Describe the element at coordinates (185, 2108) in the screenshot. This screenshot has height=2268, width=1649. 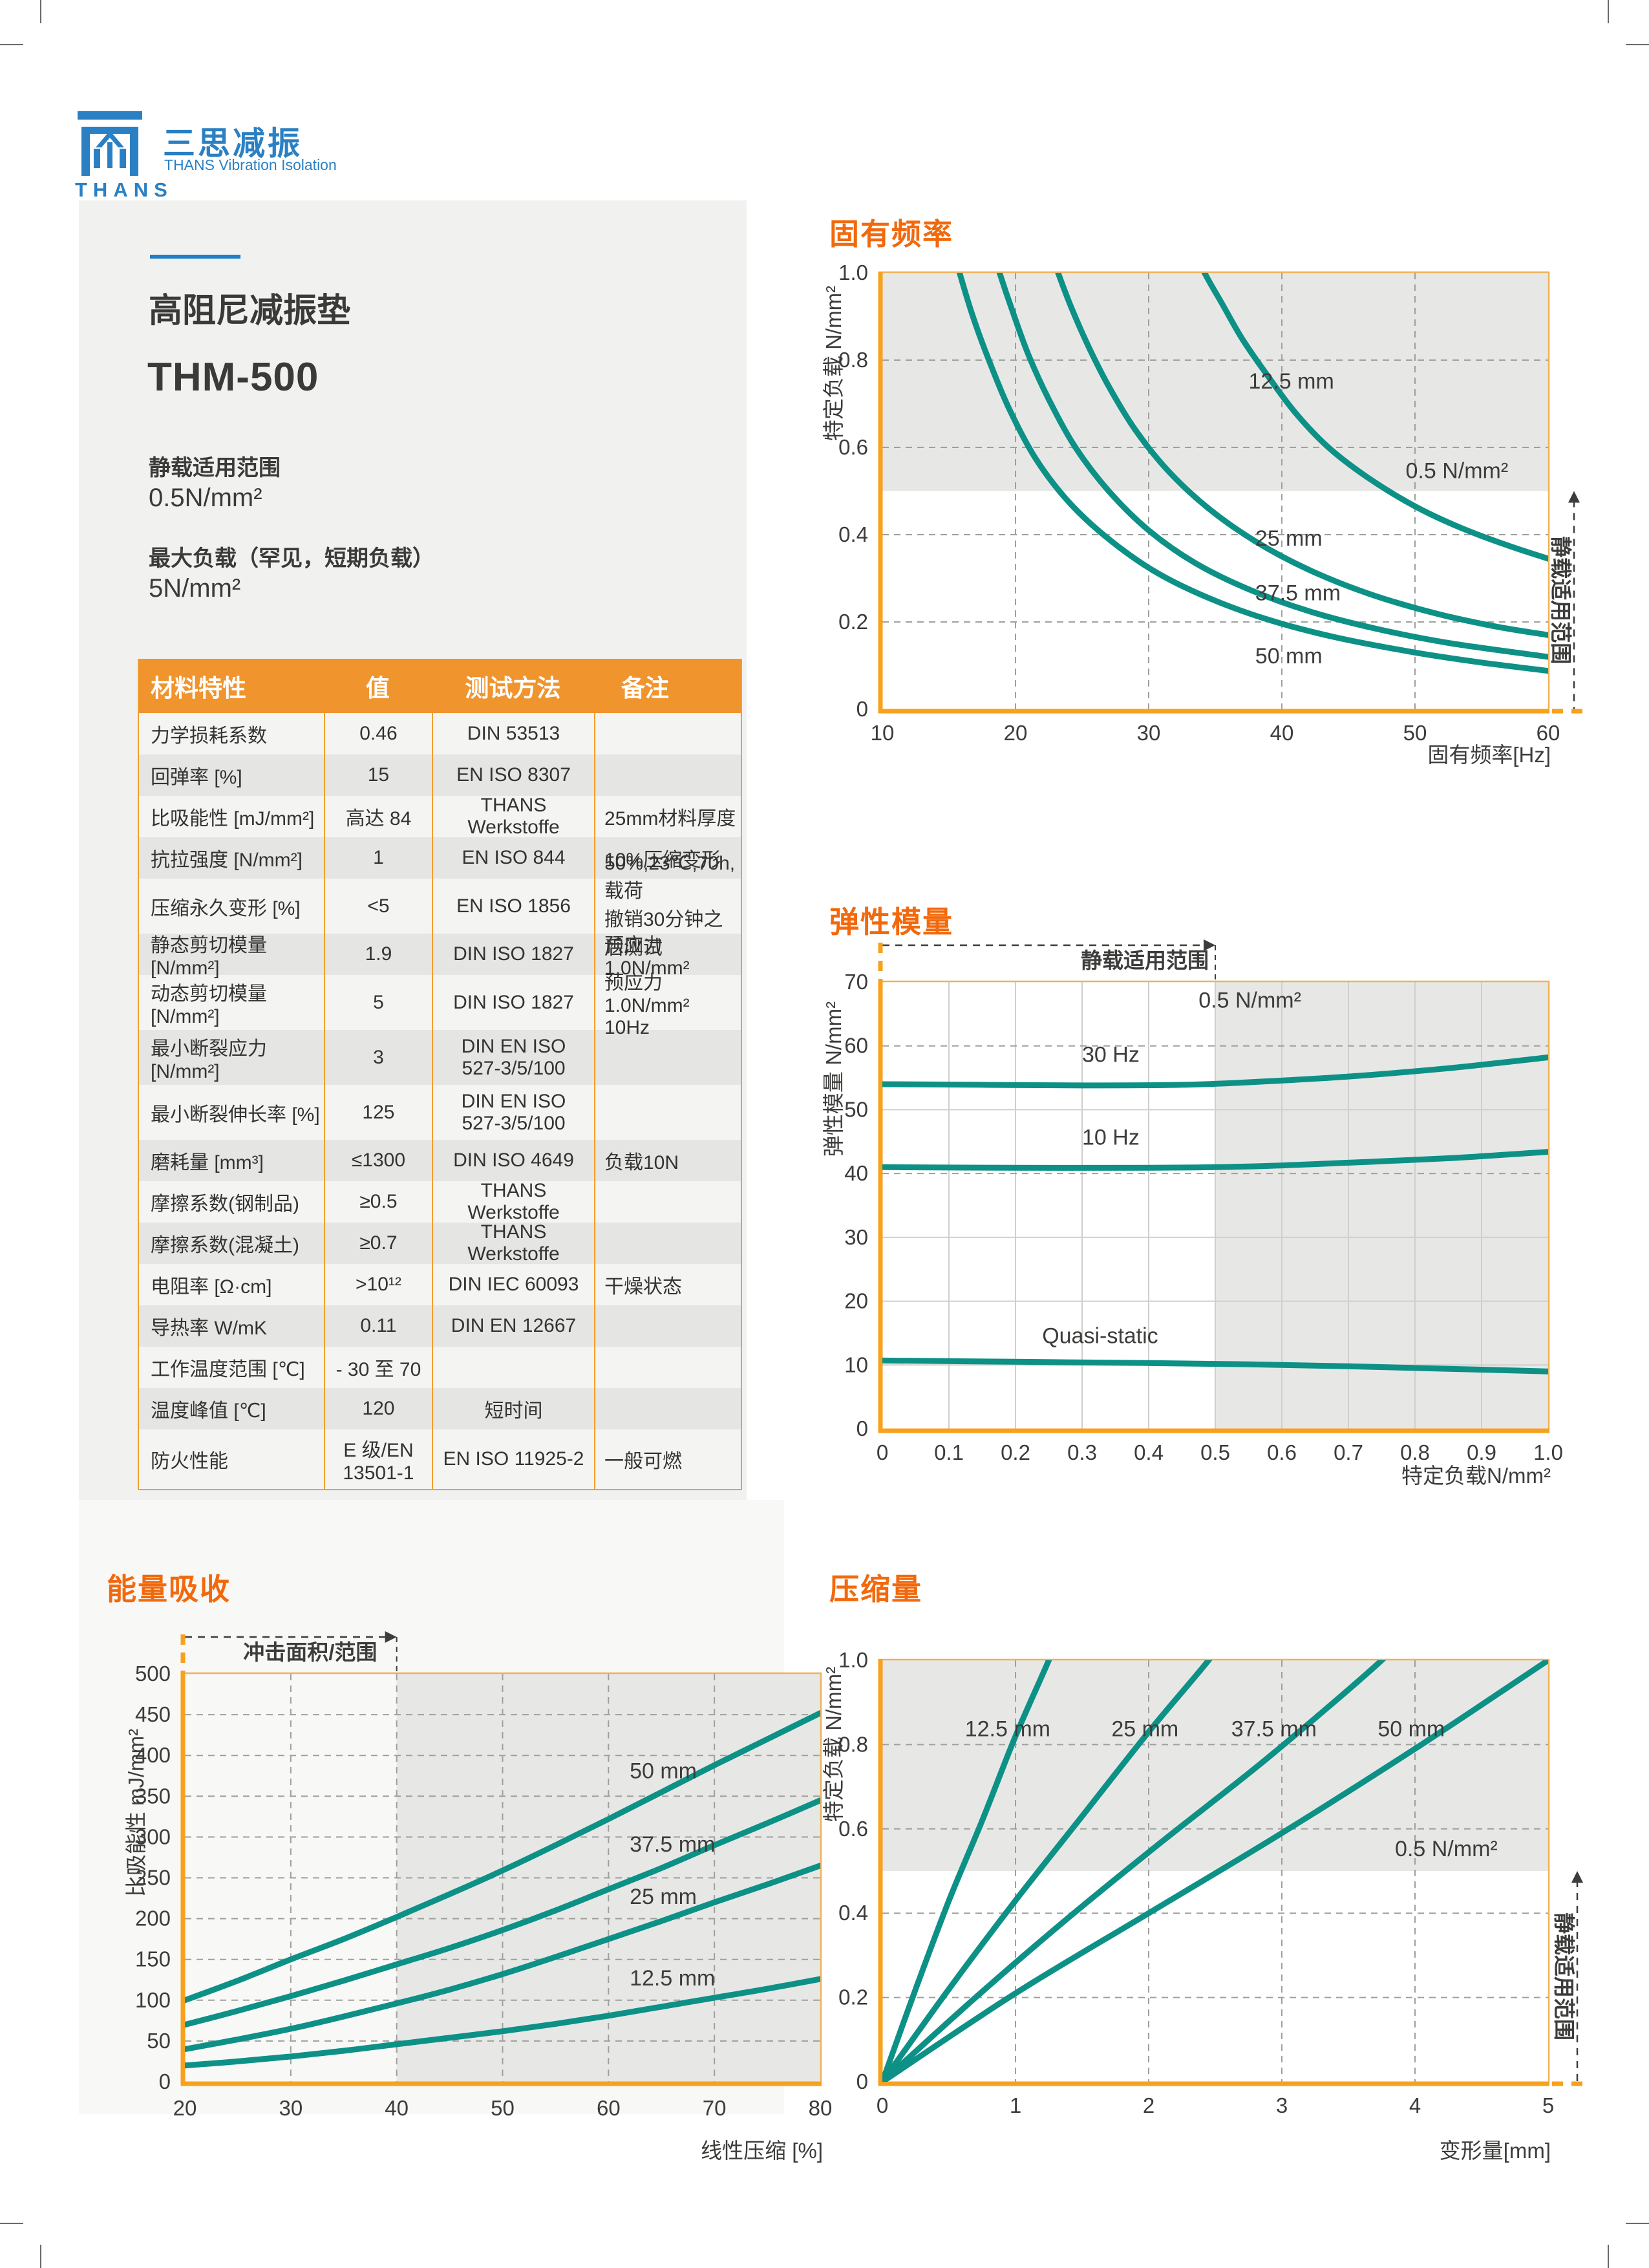
I see `chart-text: 20` at that location.